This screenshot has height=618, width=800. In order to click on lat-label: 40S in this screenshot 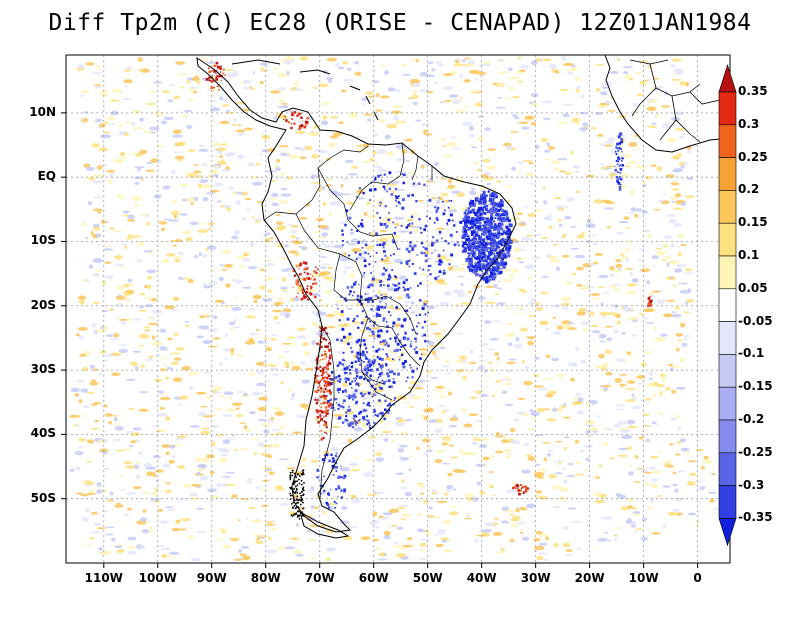, I will do `click(43, 433)`.